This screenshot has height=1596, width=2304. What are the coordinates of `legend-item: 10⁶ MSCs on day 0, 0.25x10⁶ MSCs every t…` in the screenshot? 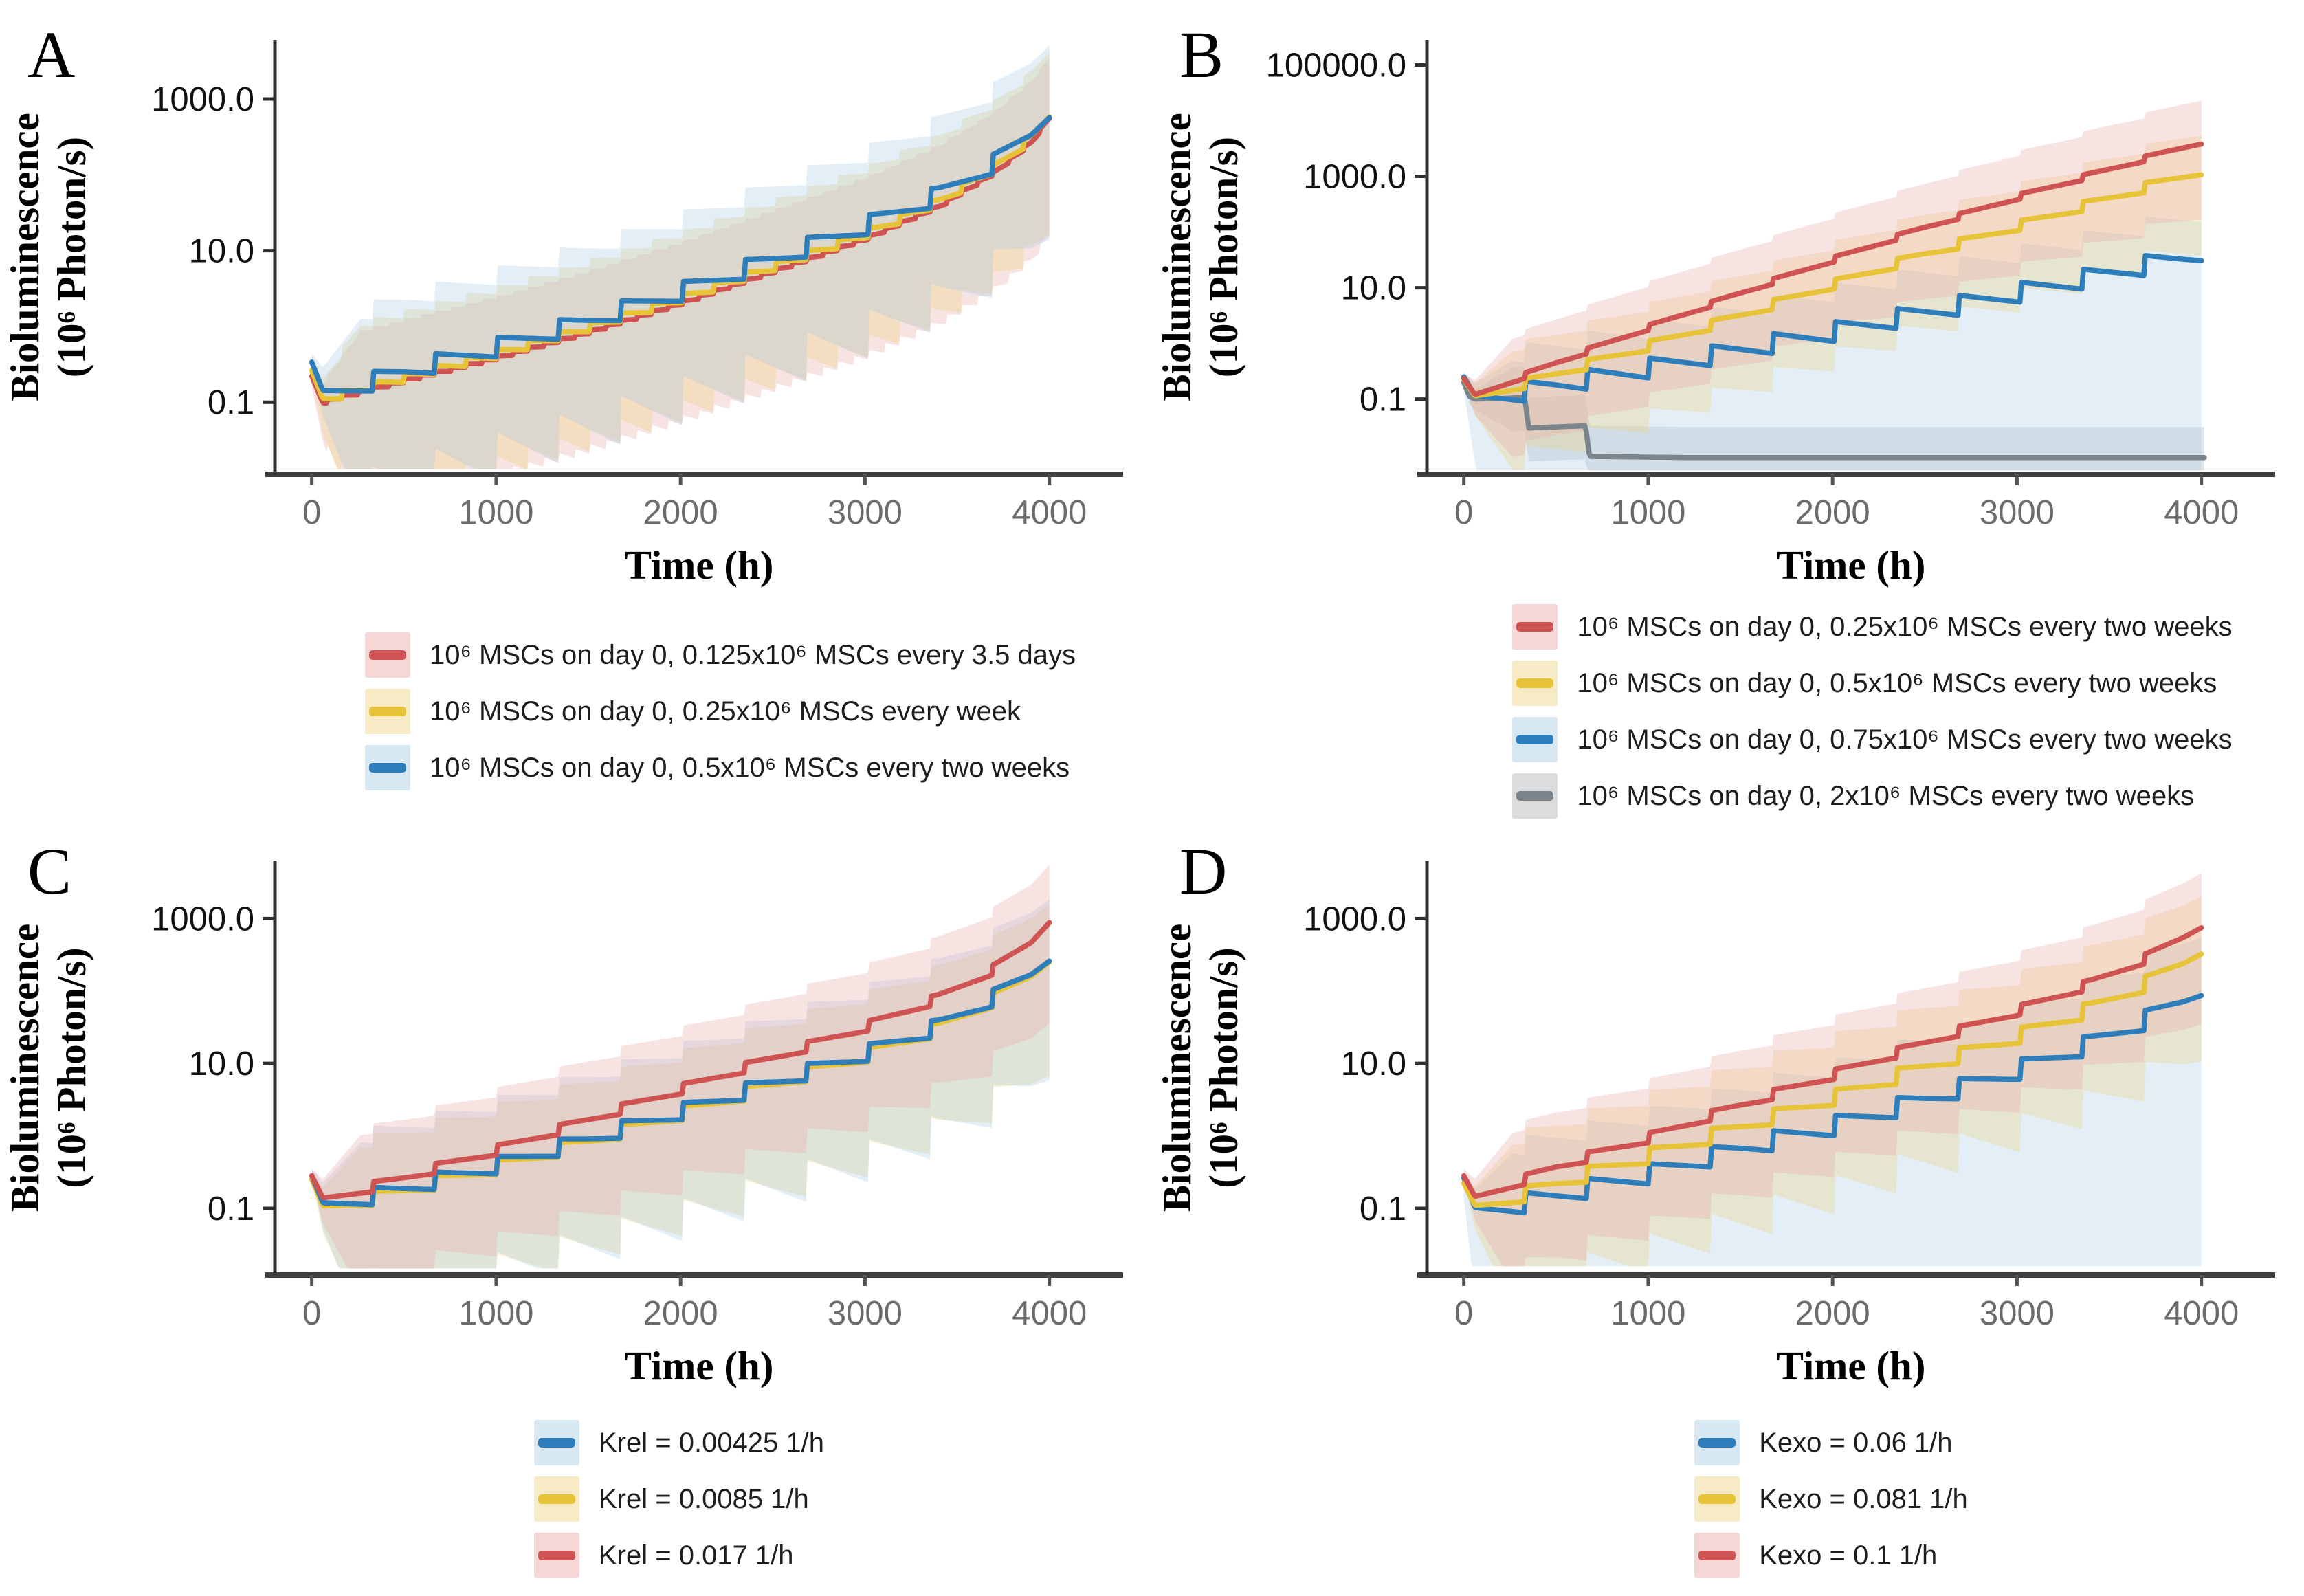 It's located at (1872, 627).